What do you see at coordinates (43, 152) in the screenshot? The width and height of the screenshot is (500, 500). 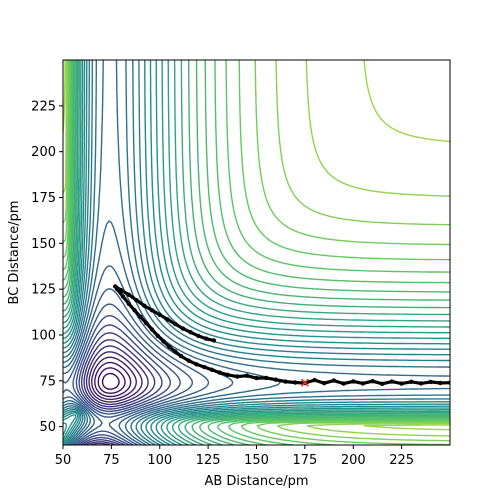 I see `y-tick-label: 200` at bounding box center [43, 152].